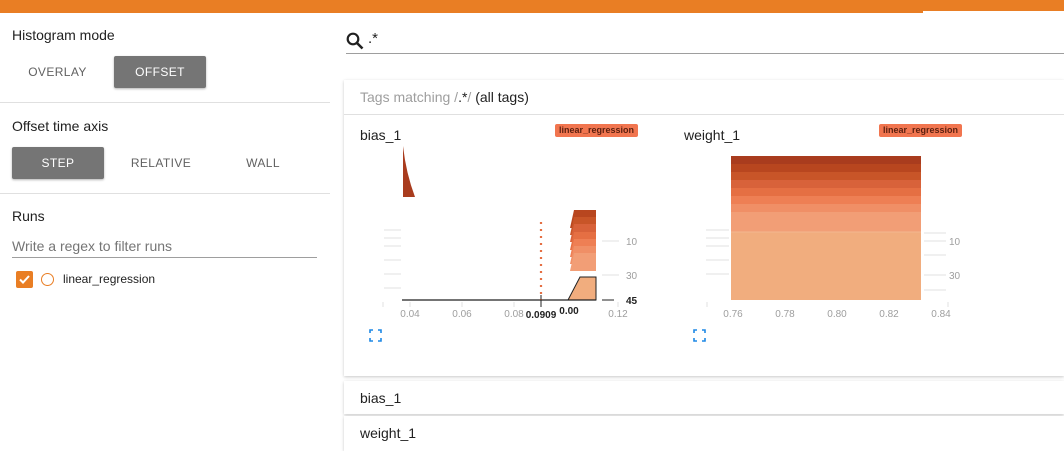 The height and width of the screenshot is (451, 1064). I want to click on x-tick-label: 0.78, so click(785, 314).